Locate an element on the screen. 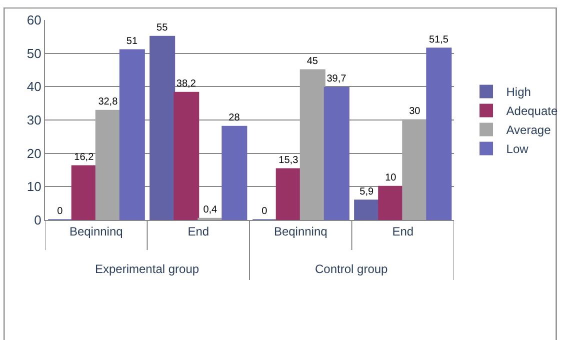 Image resolution: width=575 pixels, height=340 pixels. legend-label: High is located at coordinates (518, 92).